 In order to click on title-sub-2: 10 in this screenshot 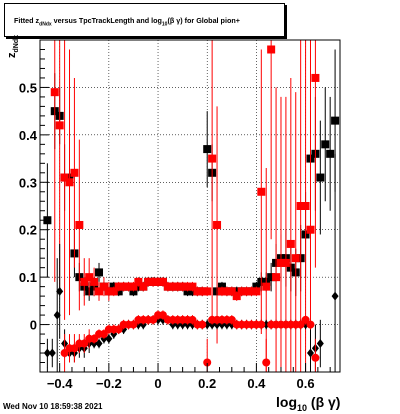, I will do `click(164, 24)`.